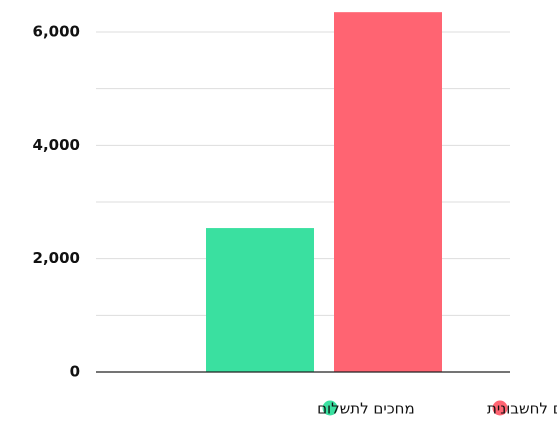 This screenshot has width=557, height=432. Describe the element at coordinates (56, 258) in the screenshot. I see `y-tick-label: 2,000` at that location.